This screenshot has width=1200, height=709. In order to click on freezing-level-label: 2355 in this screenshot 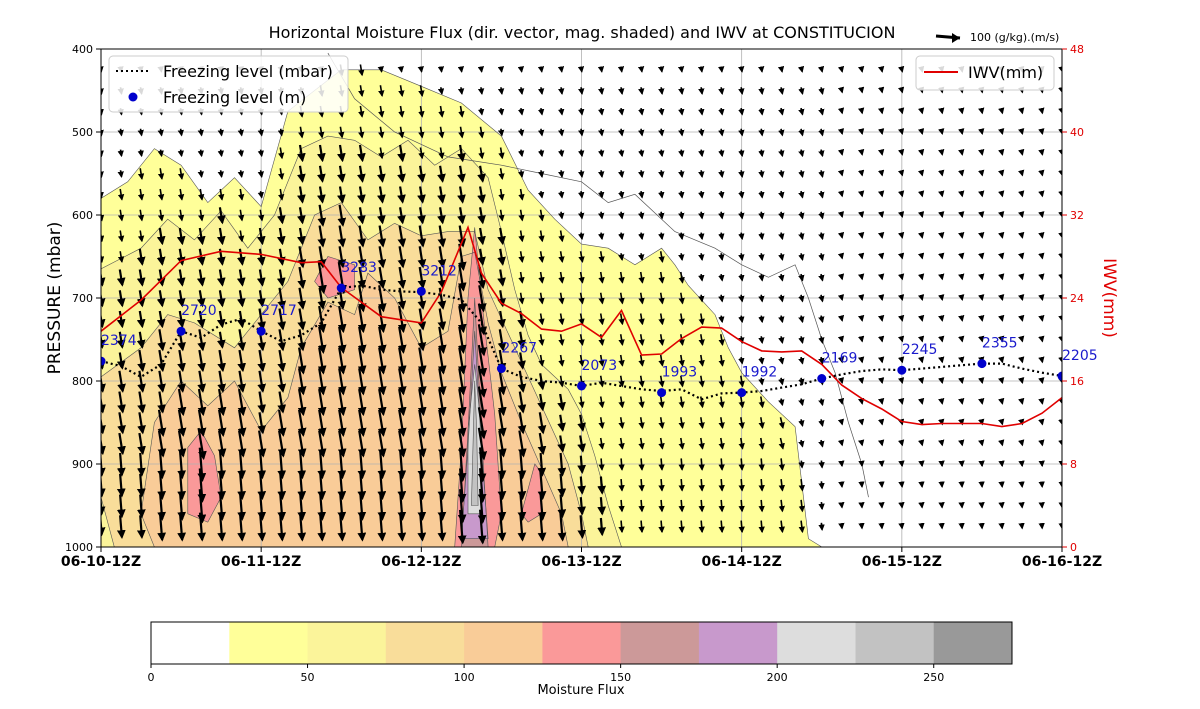, I will do `click(1000, 344)`.